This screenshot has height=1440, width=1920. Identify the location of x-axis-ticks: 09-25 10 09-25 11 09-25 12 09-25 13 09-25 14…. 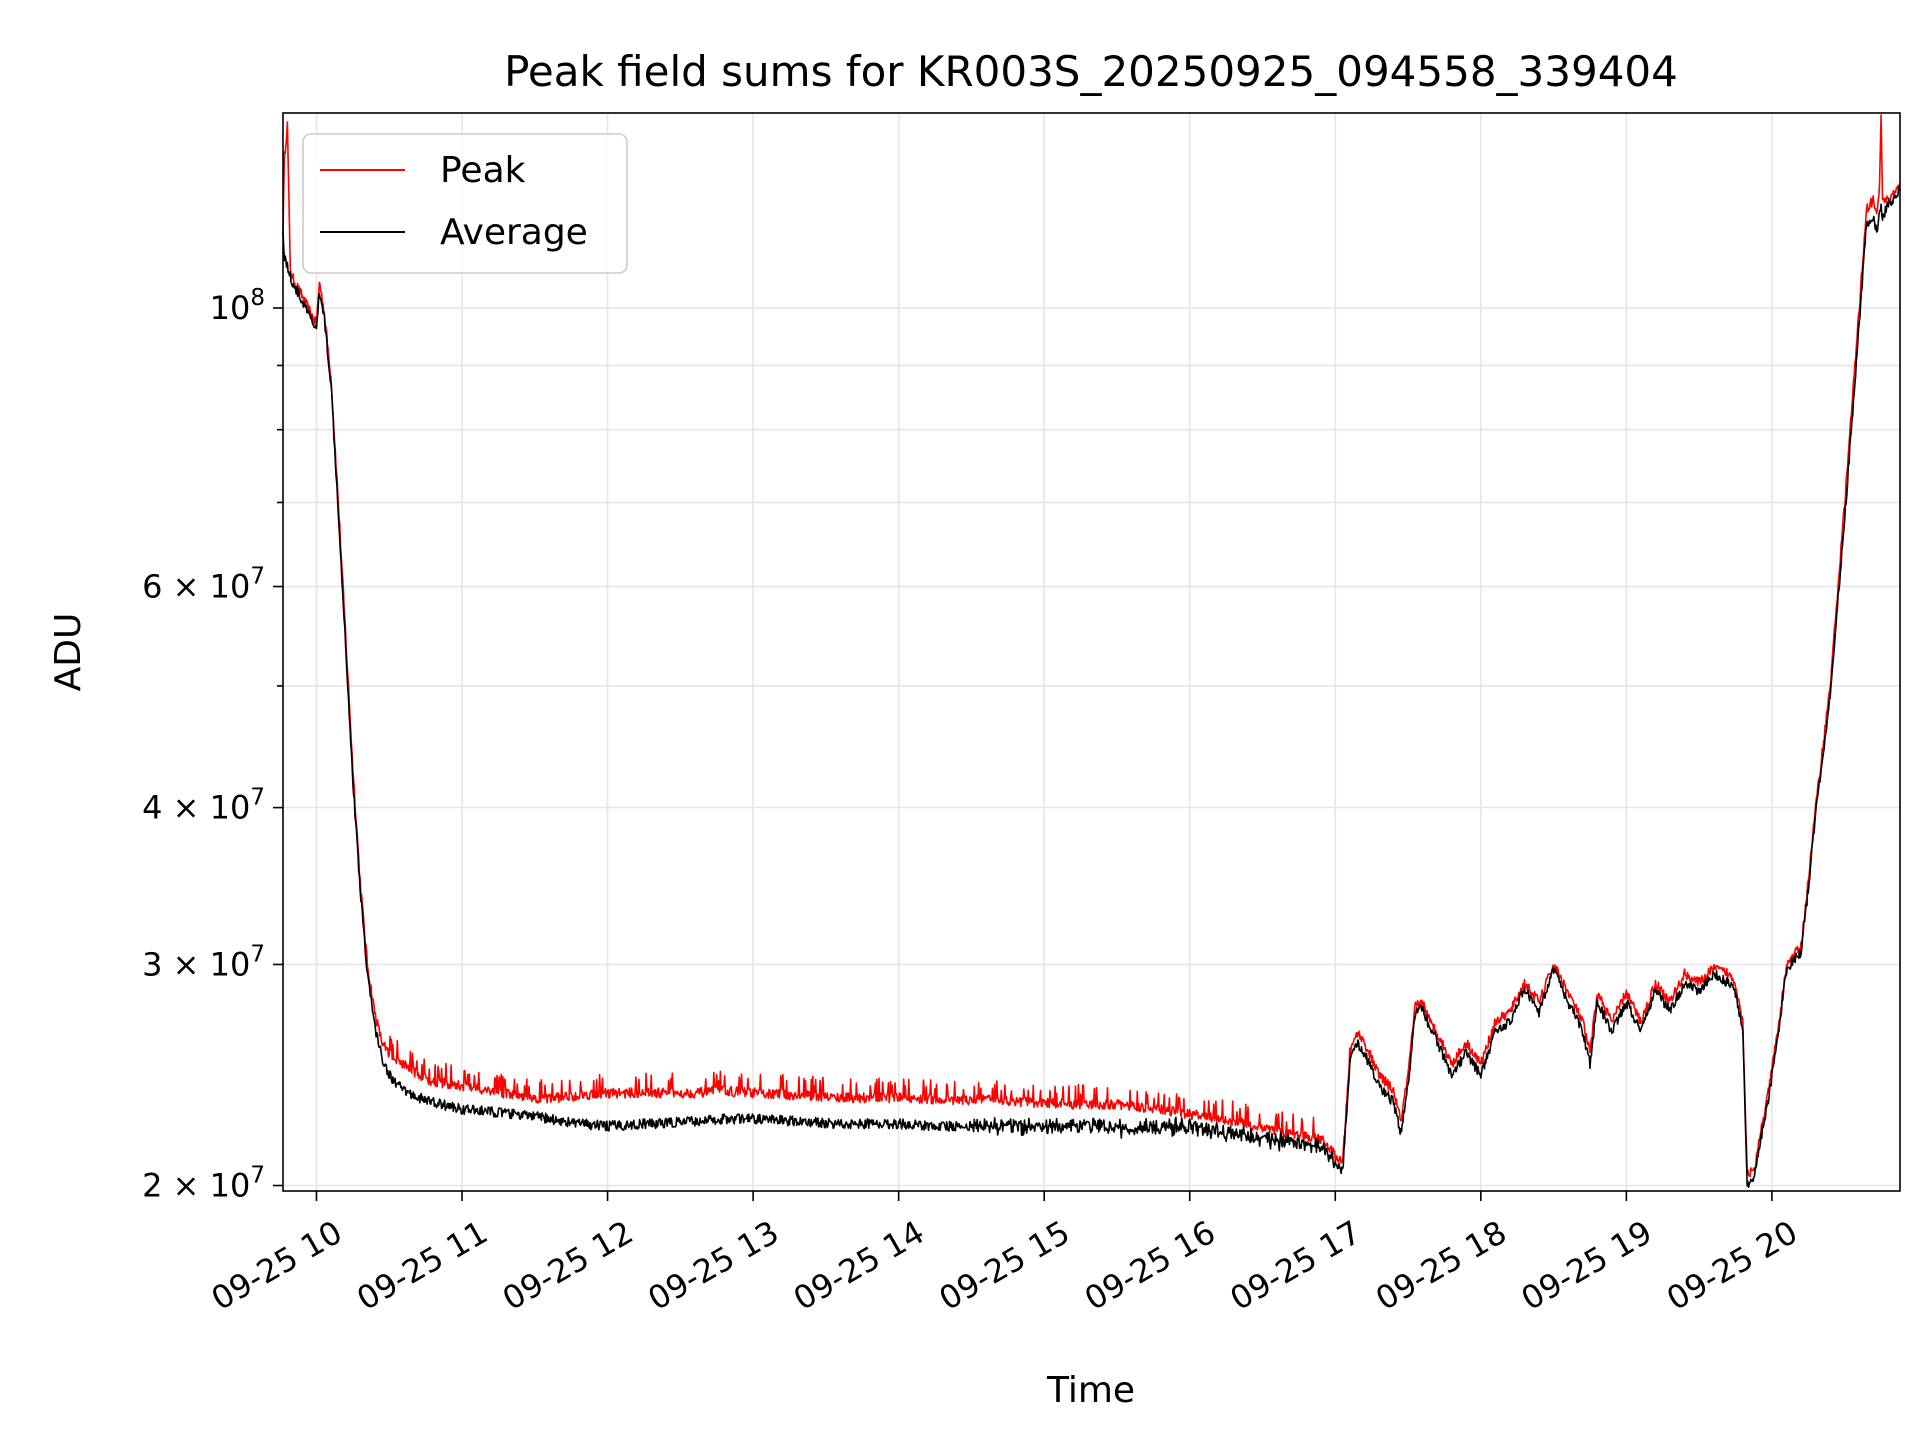
(1004, 1254).